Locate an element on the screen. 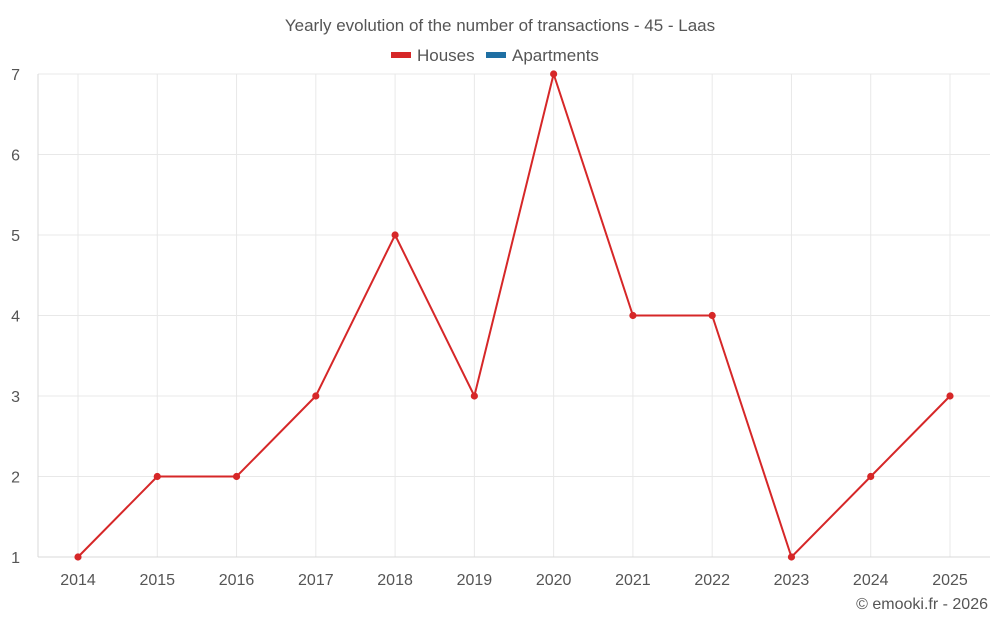 Image resolution: width=1000 pixels, height=625 pixels. x-tick-label-2016: 2016 is located at coordinates (237, 580).